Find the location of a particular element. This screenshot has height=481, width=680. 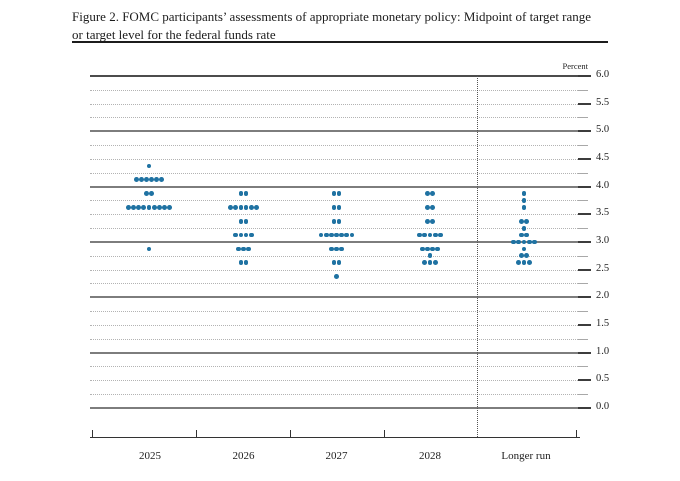

category-label: 2025 is located at coordinates (150, 456).